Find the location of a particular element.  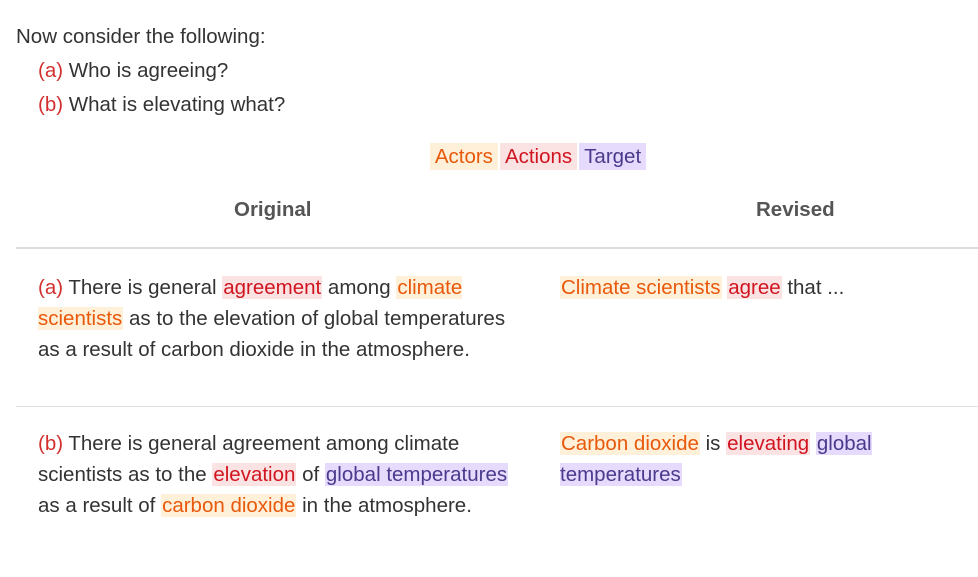

row-label: (a) is located at coordinates (51, 287).